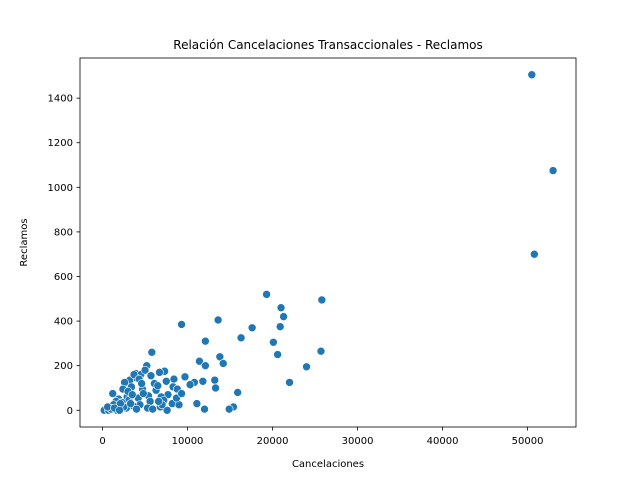  What do you see at coordinates (60, 188) in the screenshot?
I see `y-tick-label: 1000` at bounding box center [60, 188].